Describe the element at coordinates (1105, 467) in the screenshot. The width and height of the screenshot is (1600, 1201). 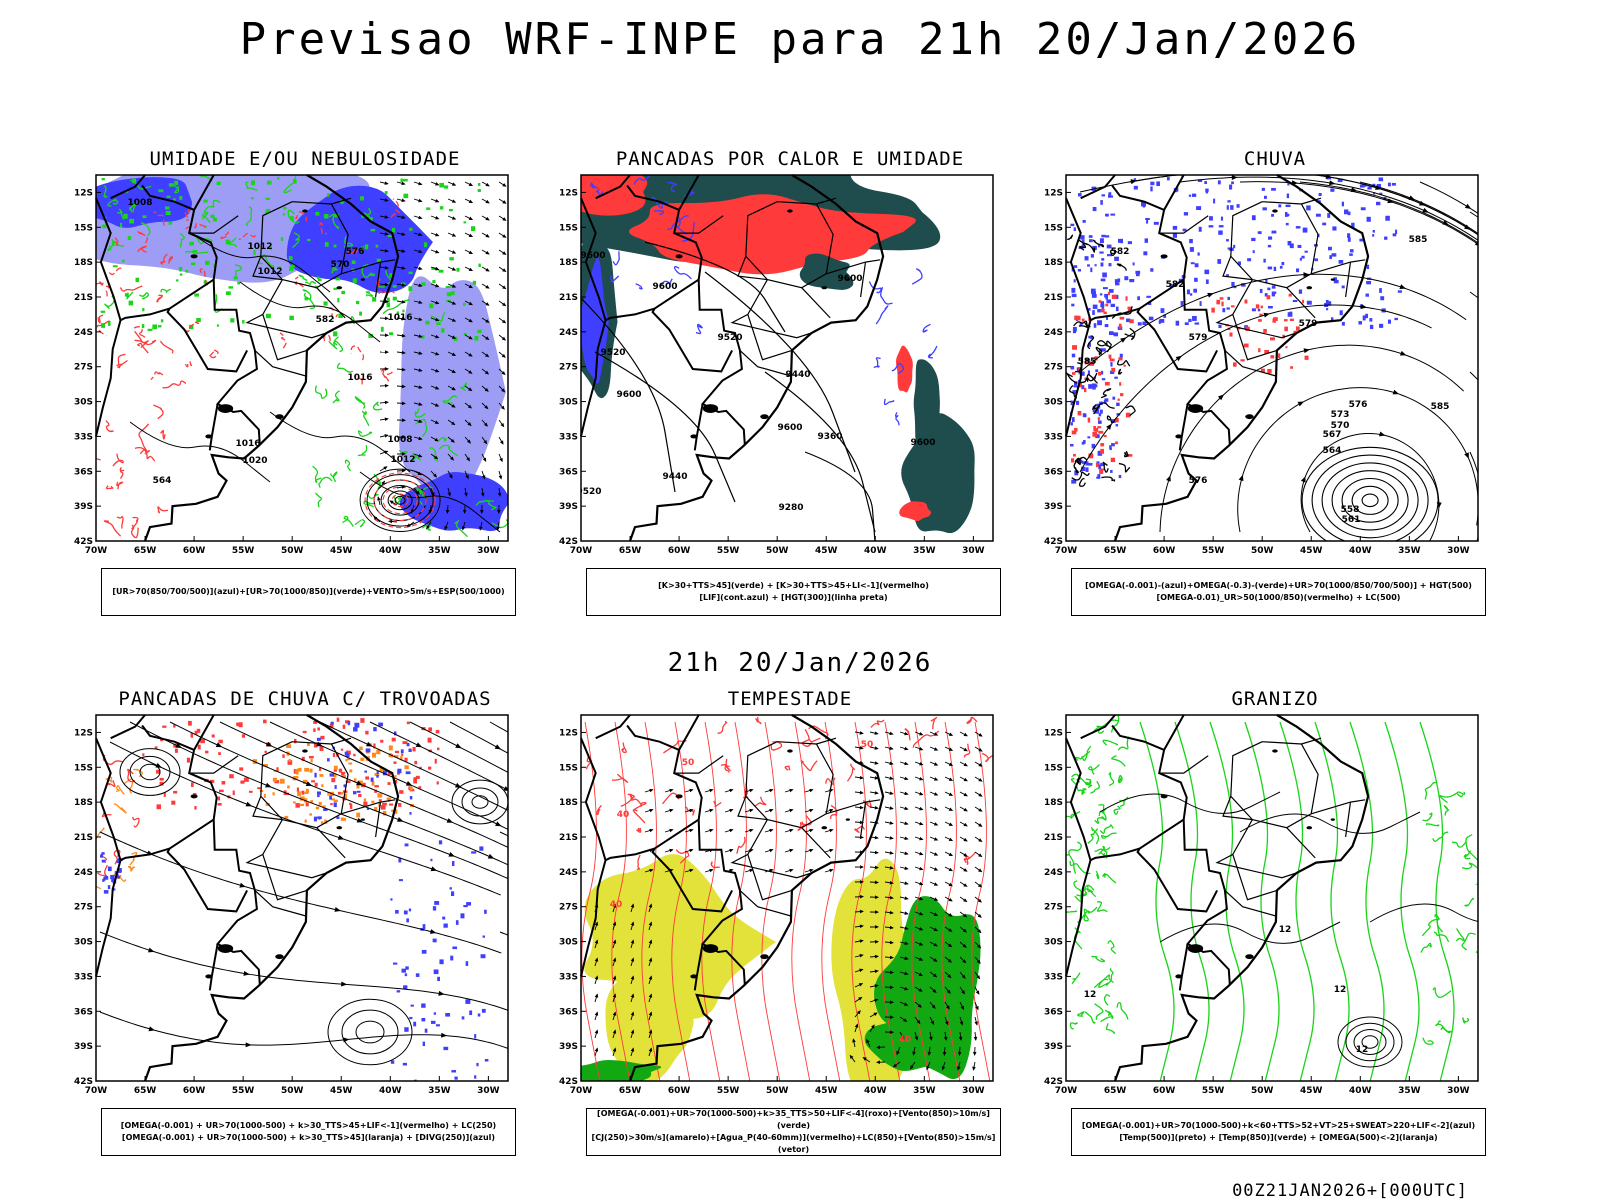
I see `hgt500-contour` at that location.